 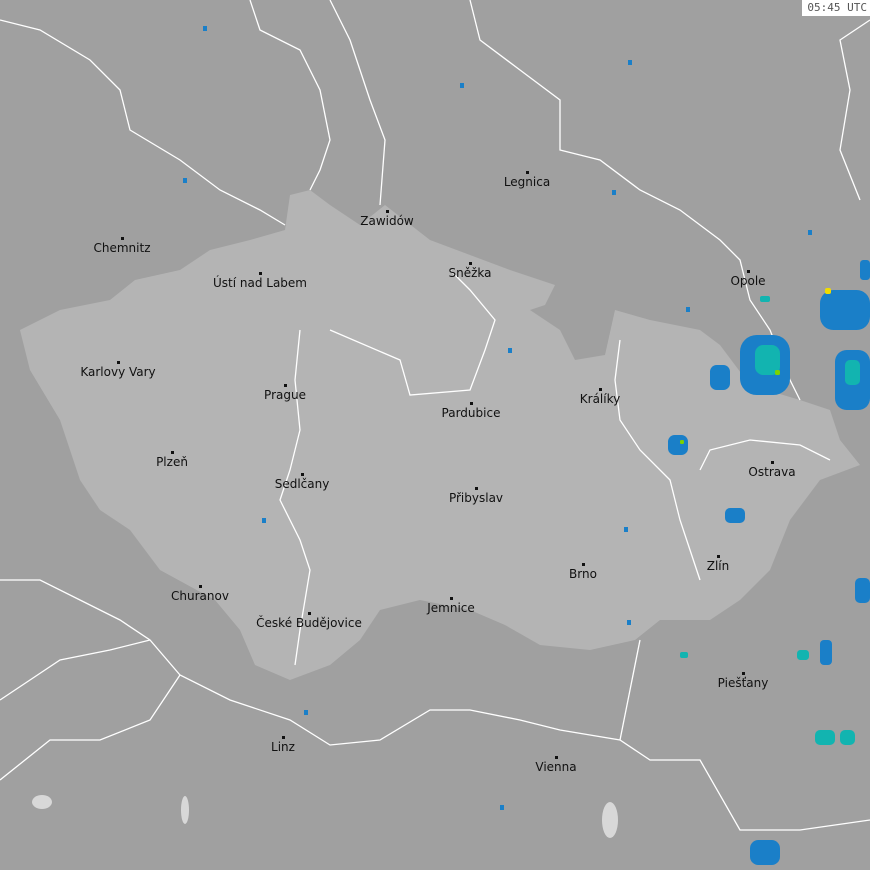 What do you see at coordinates (600, 399) in the screenshot?
I see `city-label: Králíky` at bounding box center [600, 399].